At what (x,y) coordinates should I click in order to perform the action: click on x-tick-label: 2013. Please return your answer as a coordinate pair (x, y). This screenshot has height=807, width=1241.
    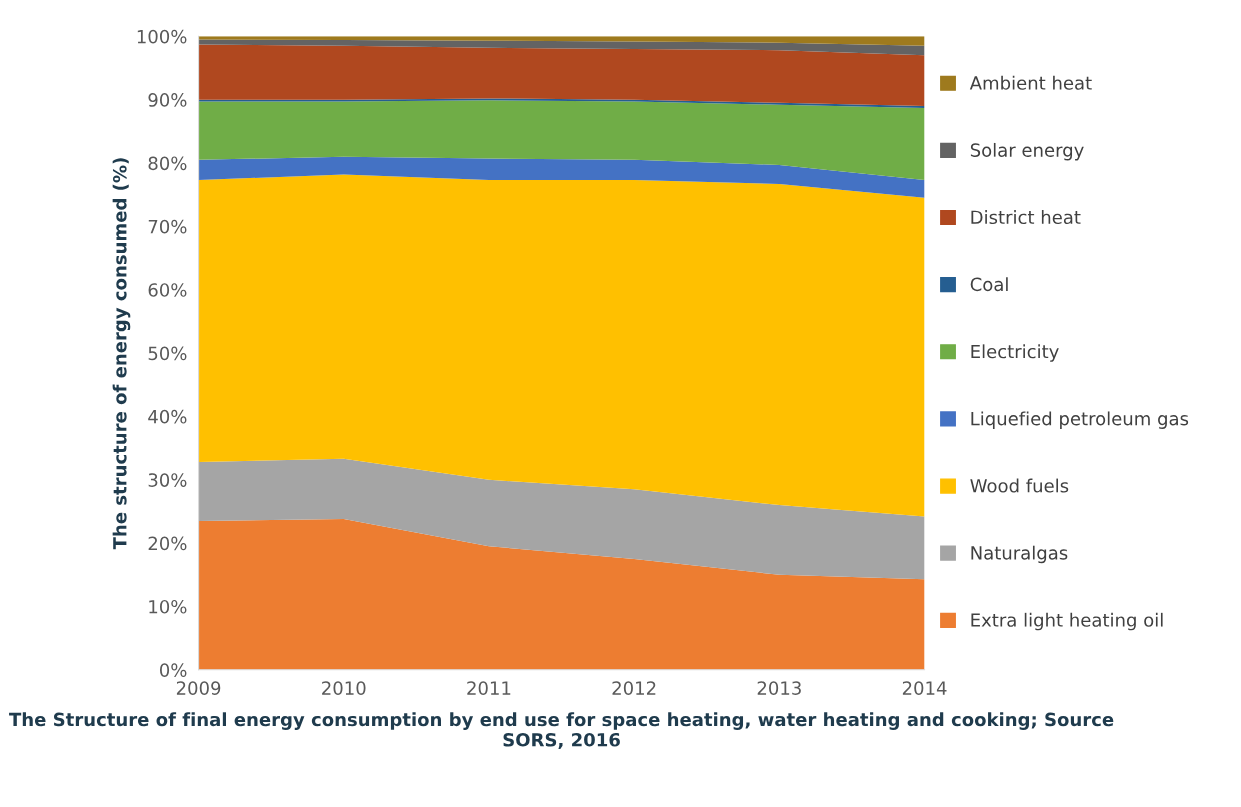
    Looking at the image, I should click on (779, 688).